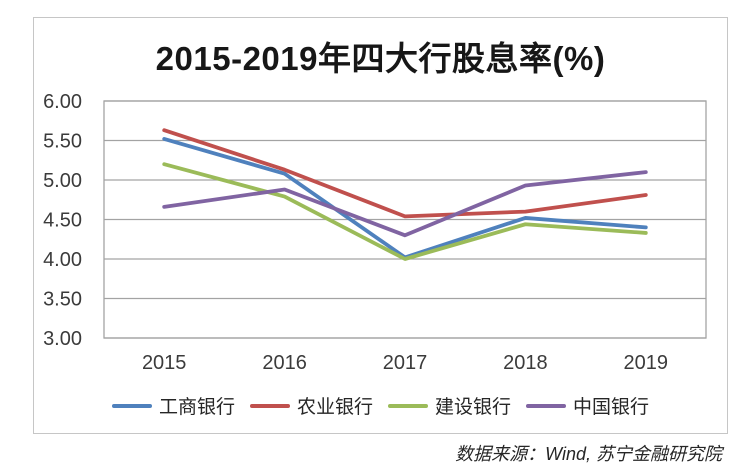 Image resolution: width=750 pixels, height=472 pixels. I want to click on legend-label: 中国银行, so click(611, 407).